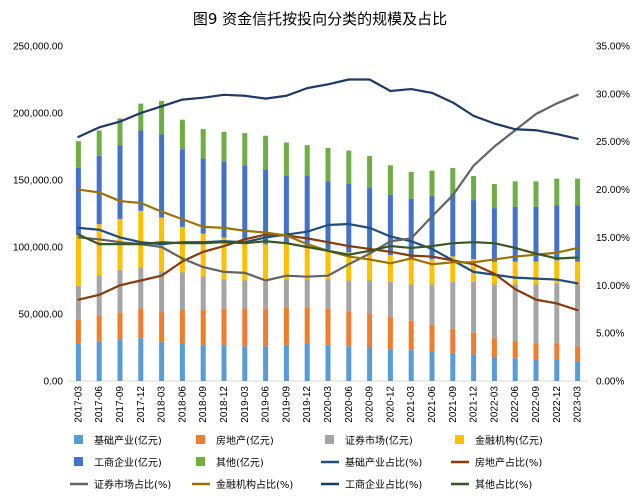 The height and width of the screenshot is (501, 640). What do you see at coordinates (610, 334) in the screenshot?
I see `y-right-tick-label: 5.00%` at bounding box center [610, 334].